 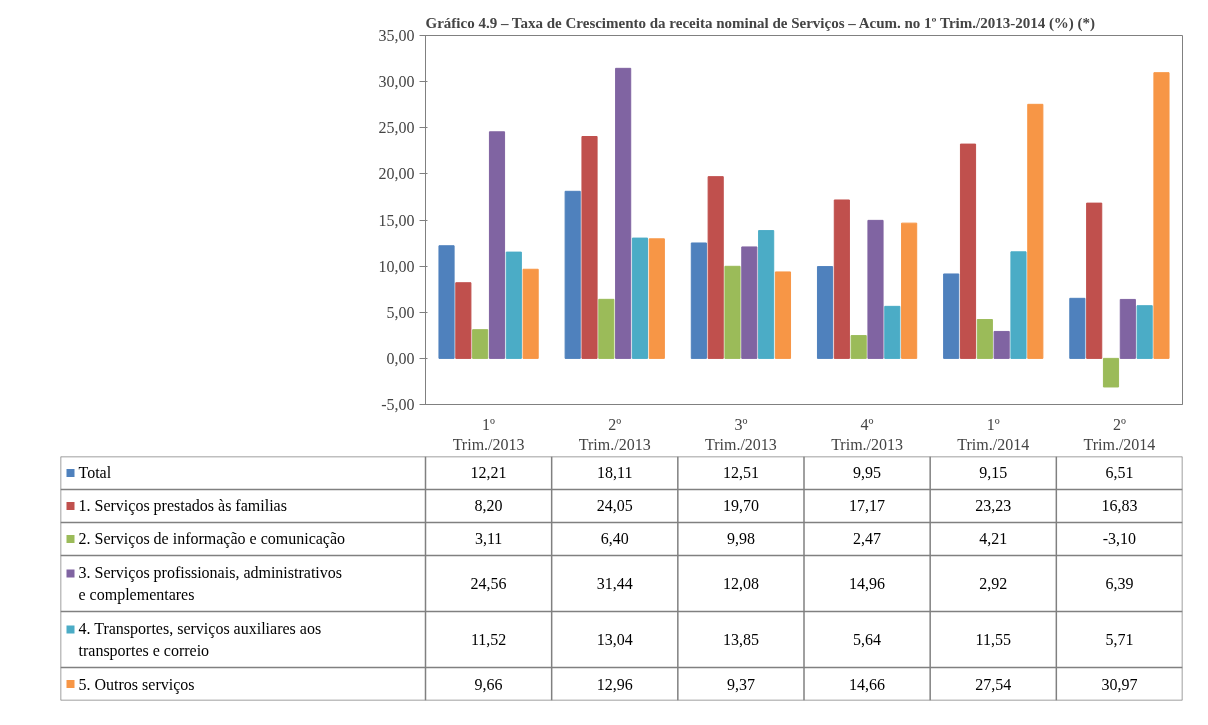 What do you see at coordinates (993, 684) in the screenshot?
I see `data-label: 27,54` at bounding box center [993, 684].